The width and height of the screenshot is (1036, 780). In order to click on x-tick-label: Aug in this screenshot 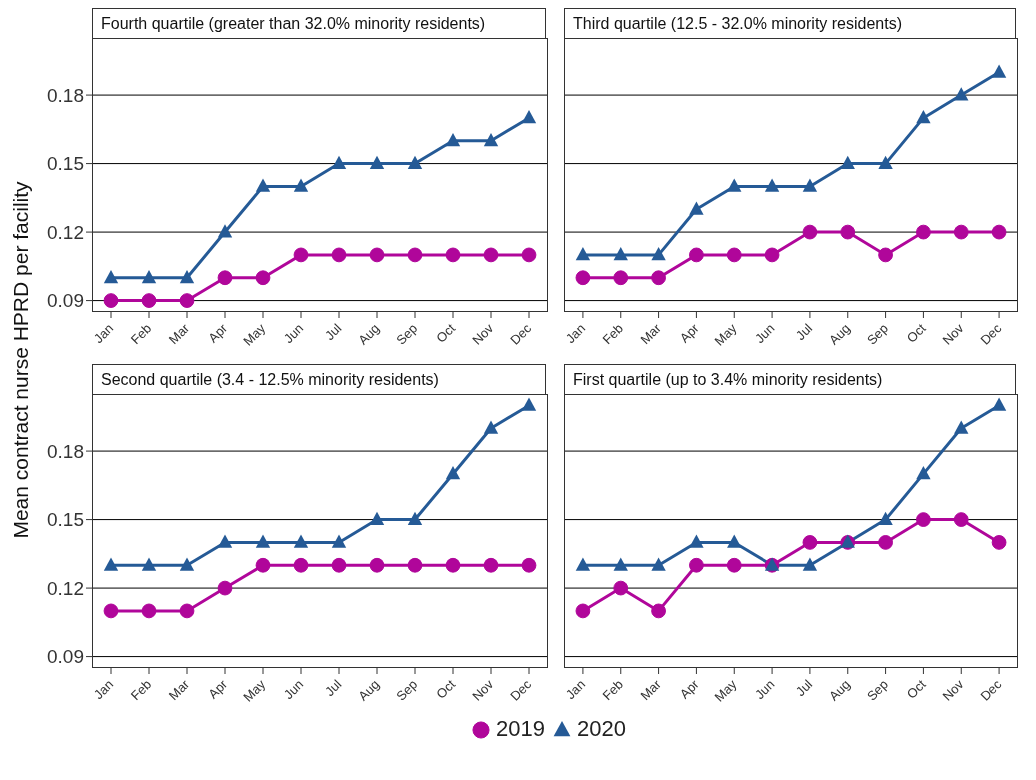, I will do `click(369, 690)`.